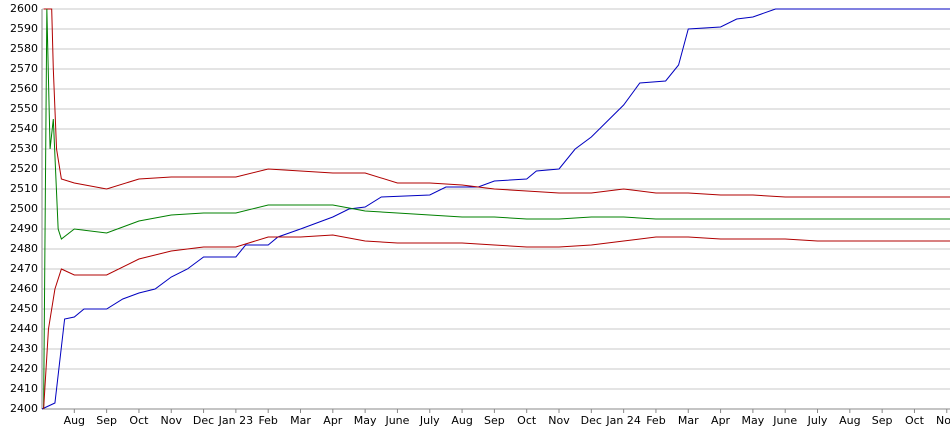  Describe the element at coordinates (24, 88) in the screenshot. I see `y-tick-label: 2560` at that location.